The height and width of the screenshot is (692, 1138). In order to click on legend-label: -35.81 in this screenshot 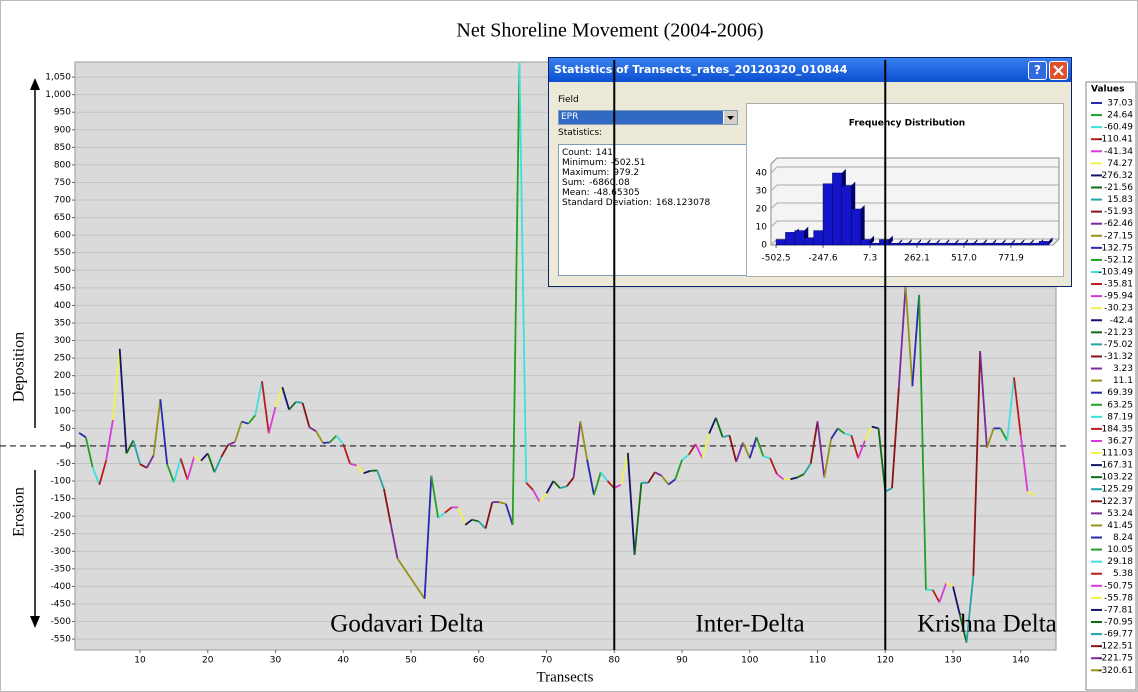, I will do `click(1118, 285)`.